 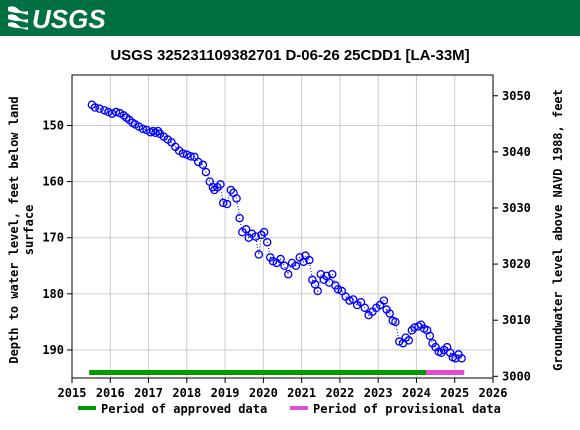 I want to click on y2-tick-label: 3020, so click(x=516, y=264).